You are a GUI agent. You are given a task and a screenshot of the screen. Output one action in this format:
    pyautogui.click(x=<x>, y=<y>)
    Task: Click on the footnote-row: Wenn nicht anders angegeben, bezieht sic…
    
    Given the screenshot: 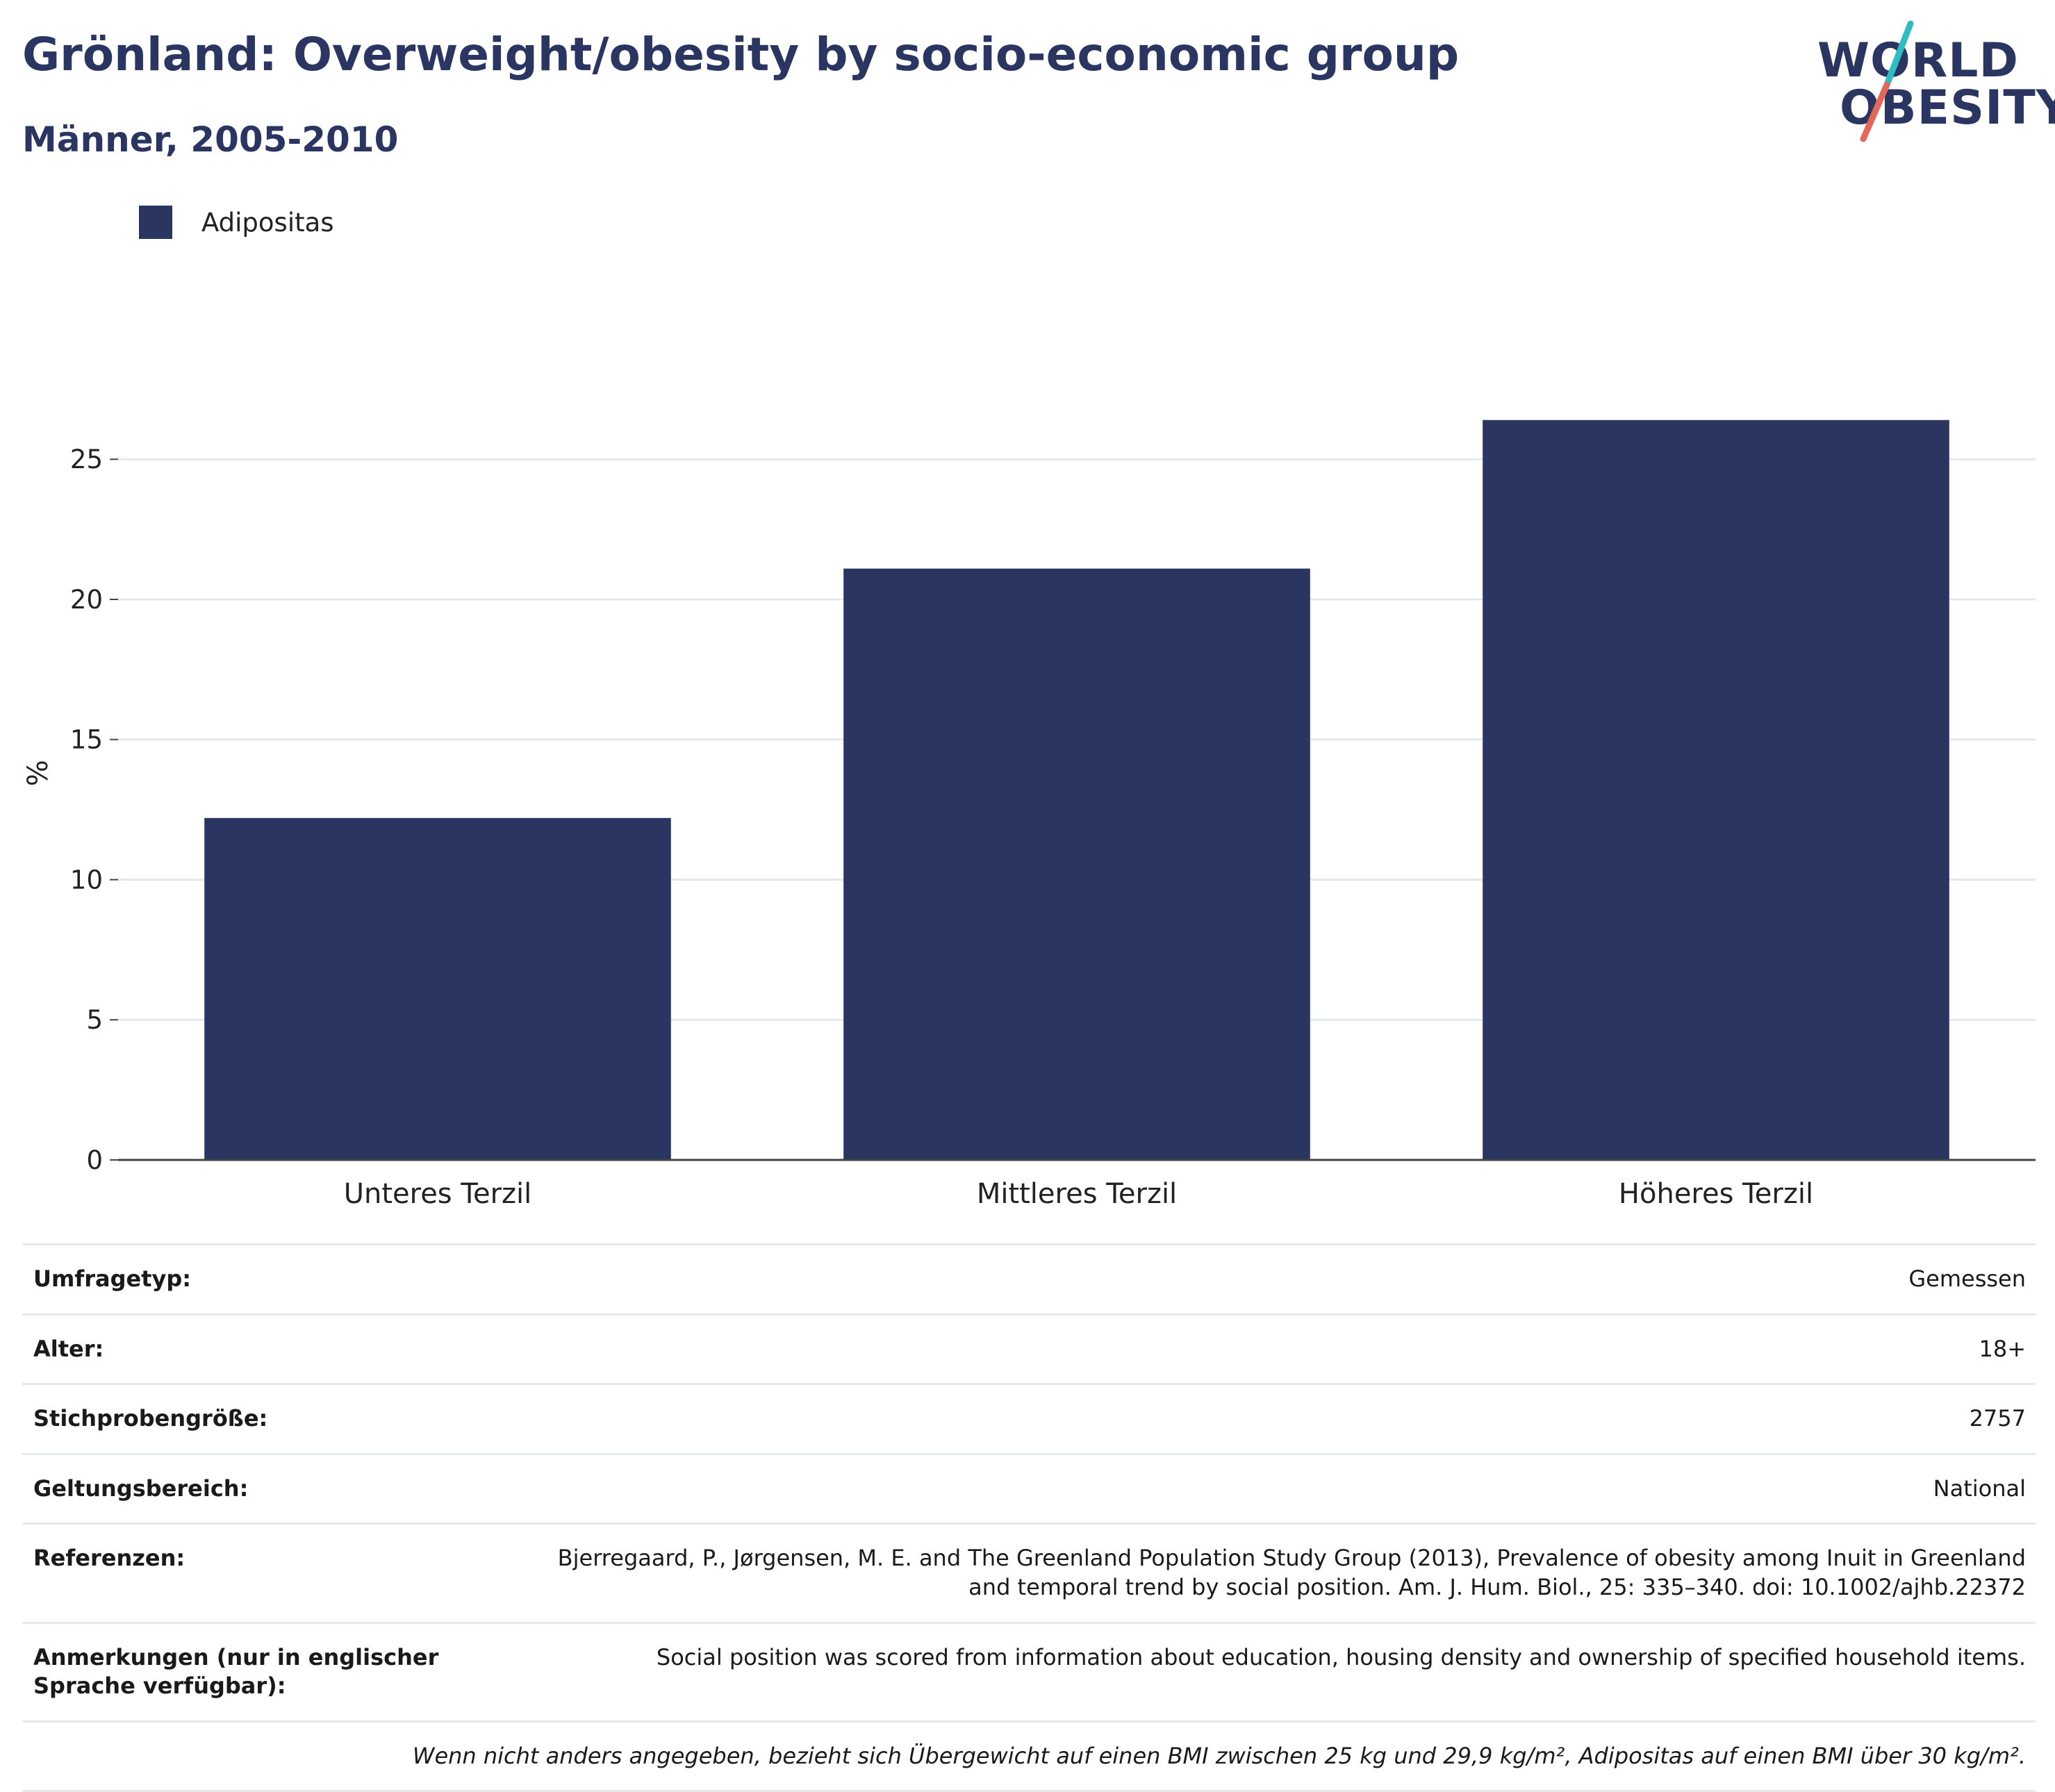 What is the action you would take?
    pyautogui.click(x=1029, y=1756)
    